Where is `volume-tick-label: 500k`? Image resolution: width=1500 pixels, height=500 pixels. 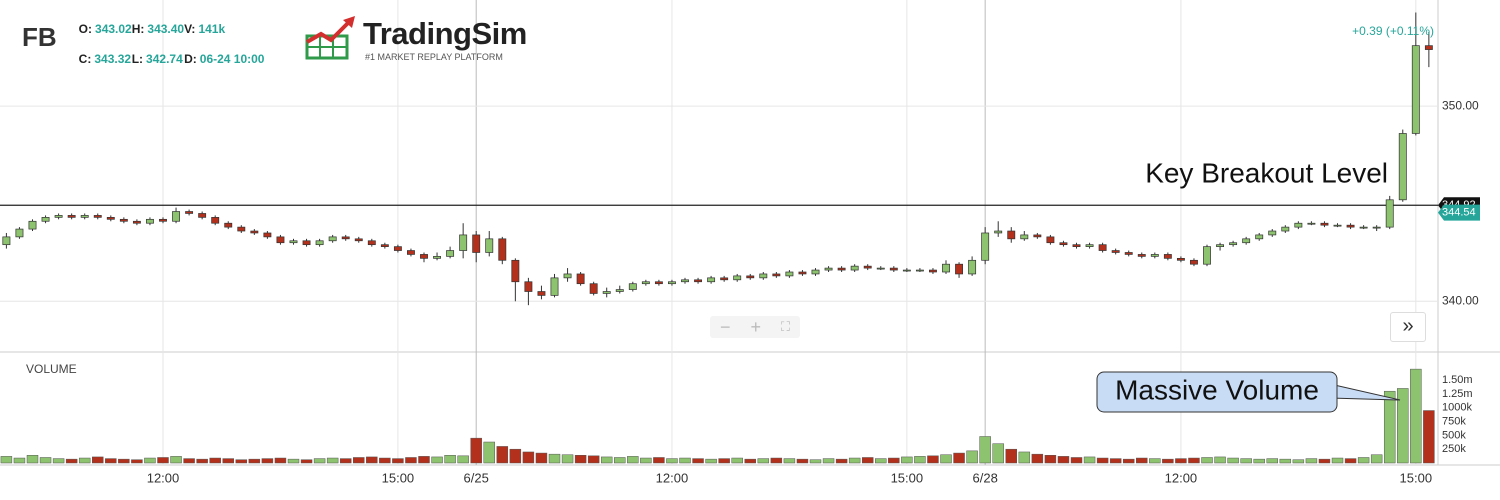 volume-tick-label: 500k is located at coordinates (1454, 435).